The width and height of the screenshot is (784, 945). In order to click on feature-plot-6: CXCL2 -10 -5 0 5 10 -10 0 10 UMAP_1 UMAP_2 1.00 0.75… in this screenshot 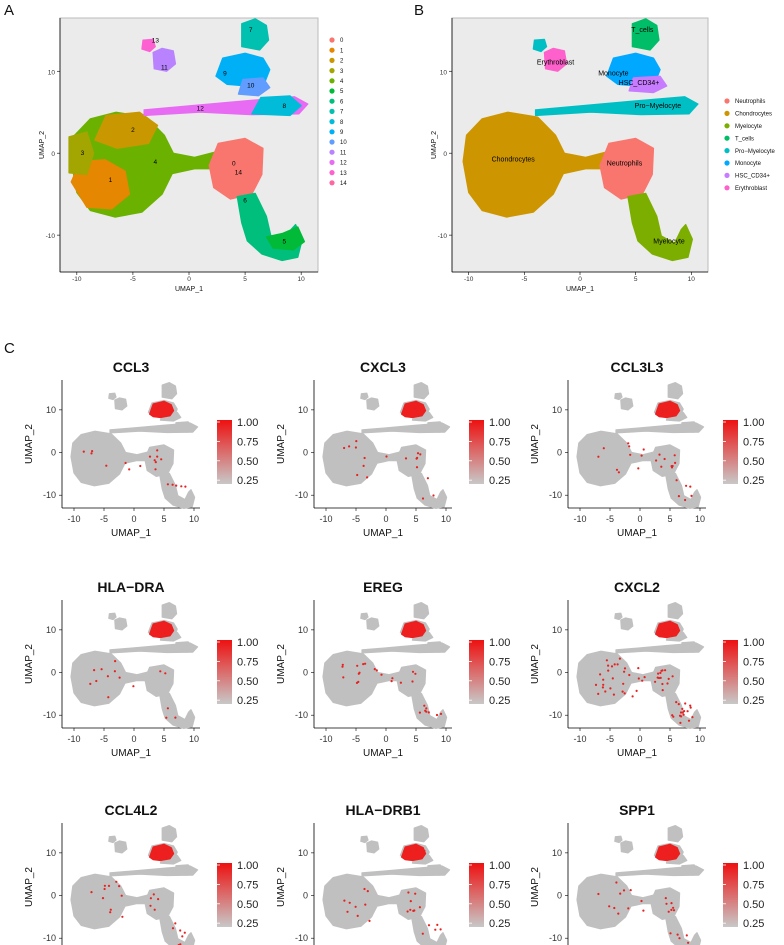, I will do `click(647, 669)`.